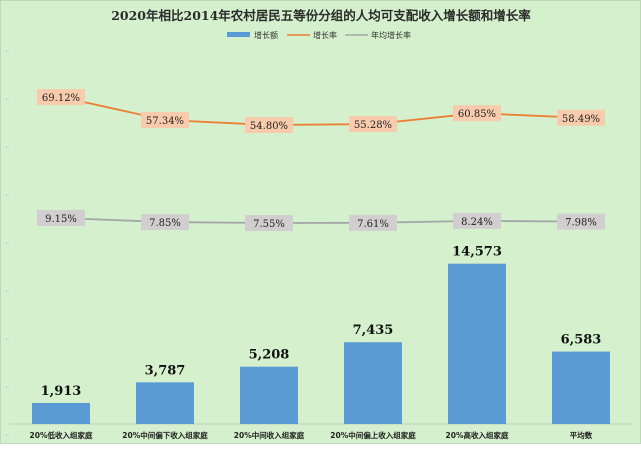 The height and width of the screenshot is (450, 641). I want to click on line-value-label: 7.55%, so click(269, 224).